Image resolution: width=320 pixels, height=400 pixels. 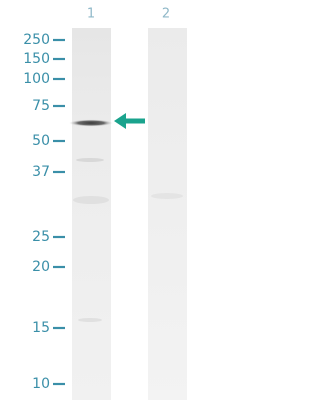 I want to click on marker-label: 25, so click(x=41, y=237).